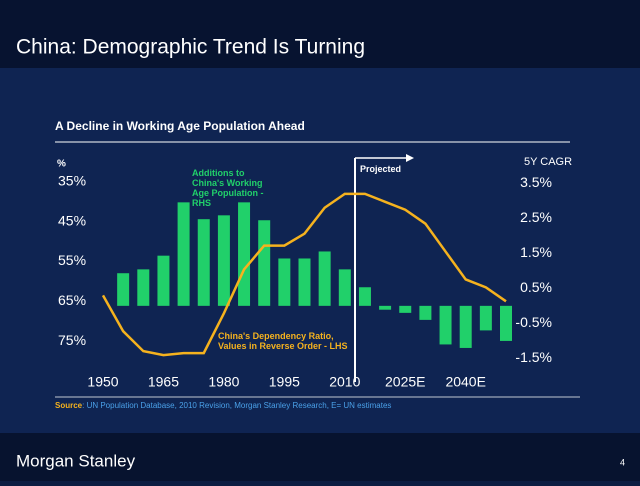 The height and width of the screenshot is (486, 640). Describe the element at coordinates (201, 203) in the screenshot. I see `annotation-line: RHS` at that location.